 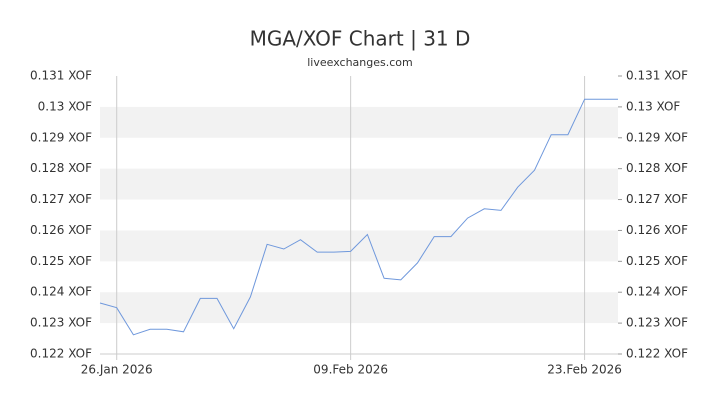 What do you see at coordinates (657, 199) in the screenshot?
I see `y-tick-label-right: 0.127 XOF` at bounding box center [657, 199].